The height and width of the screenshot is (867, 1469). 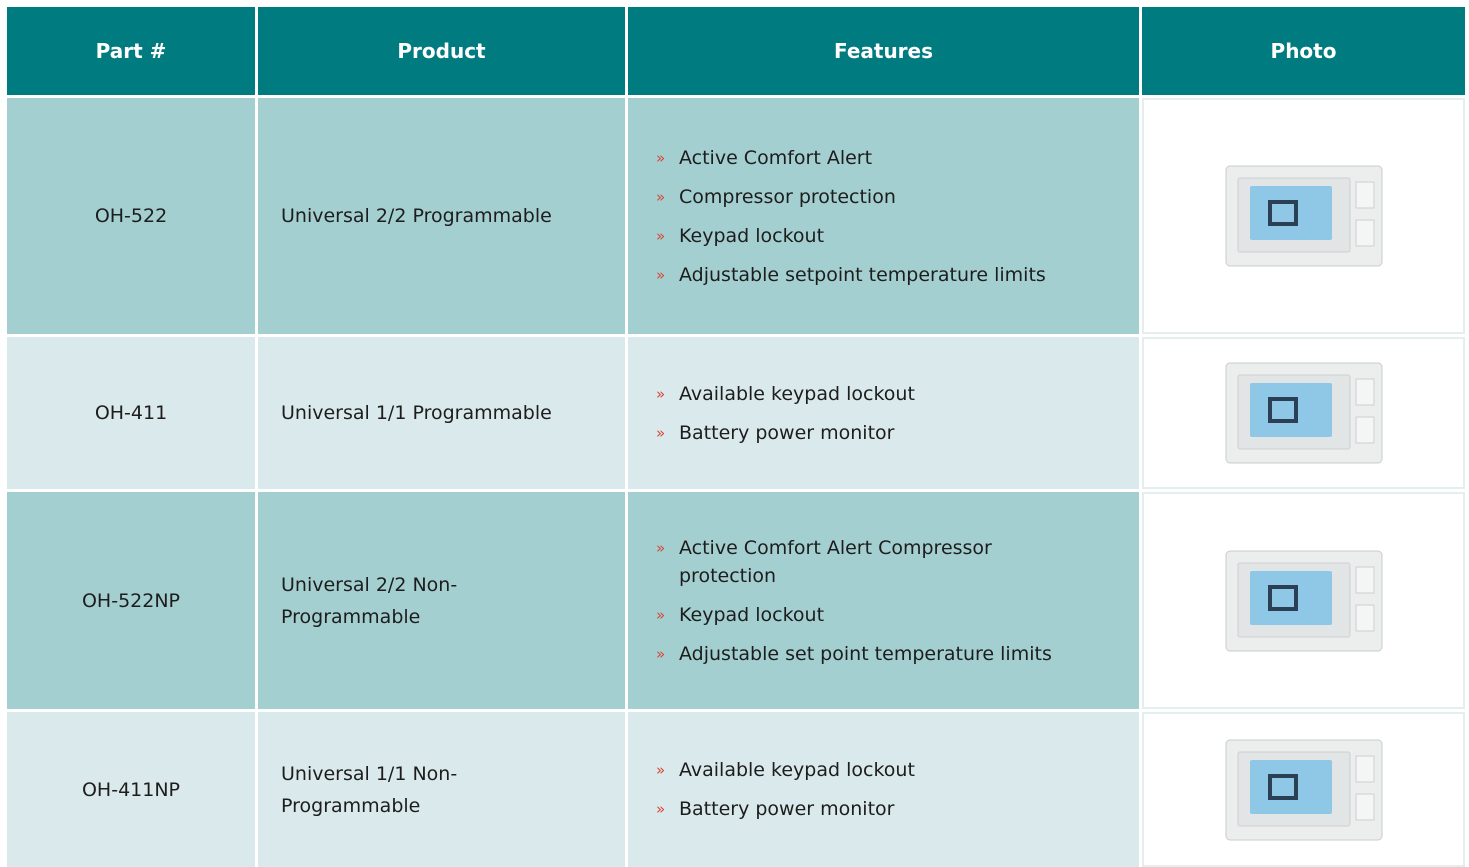 I want to click on feature-item: Active Comfort Alert, so click(x=871, y=158).